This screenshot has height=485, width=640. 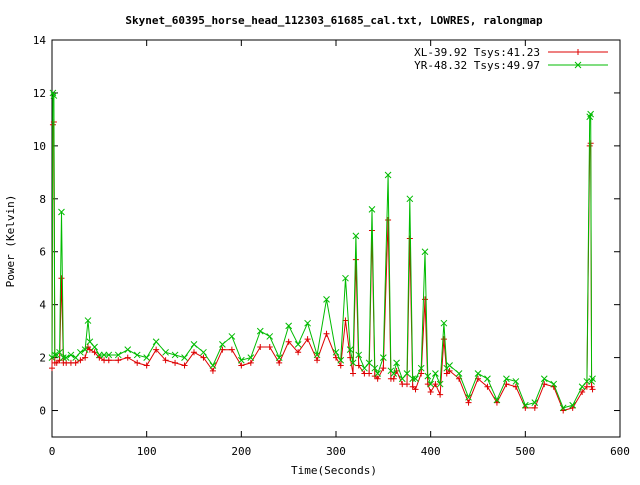 What do you see at coordinates (431, 451) in the screenshot?
I see `x-tick-label: 400` at bounding box center [431, 451].